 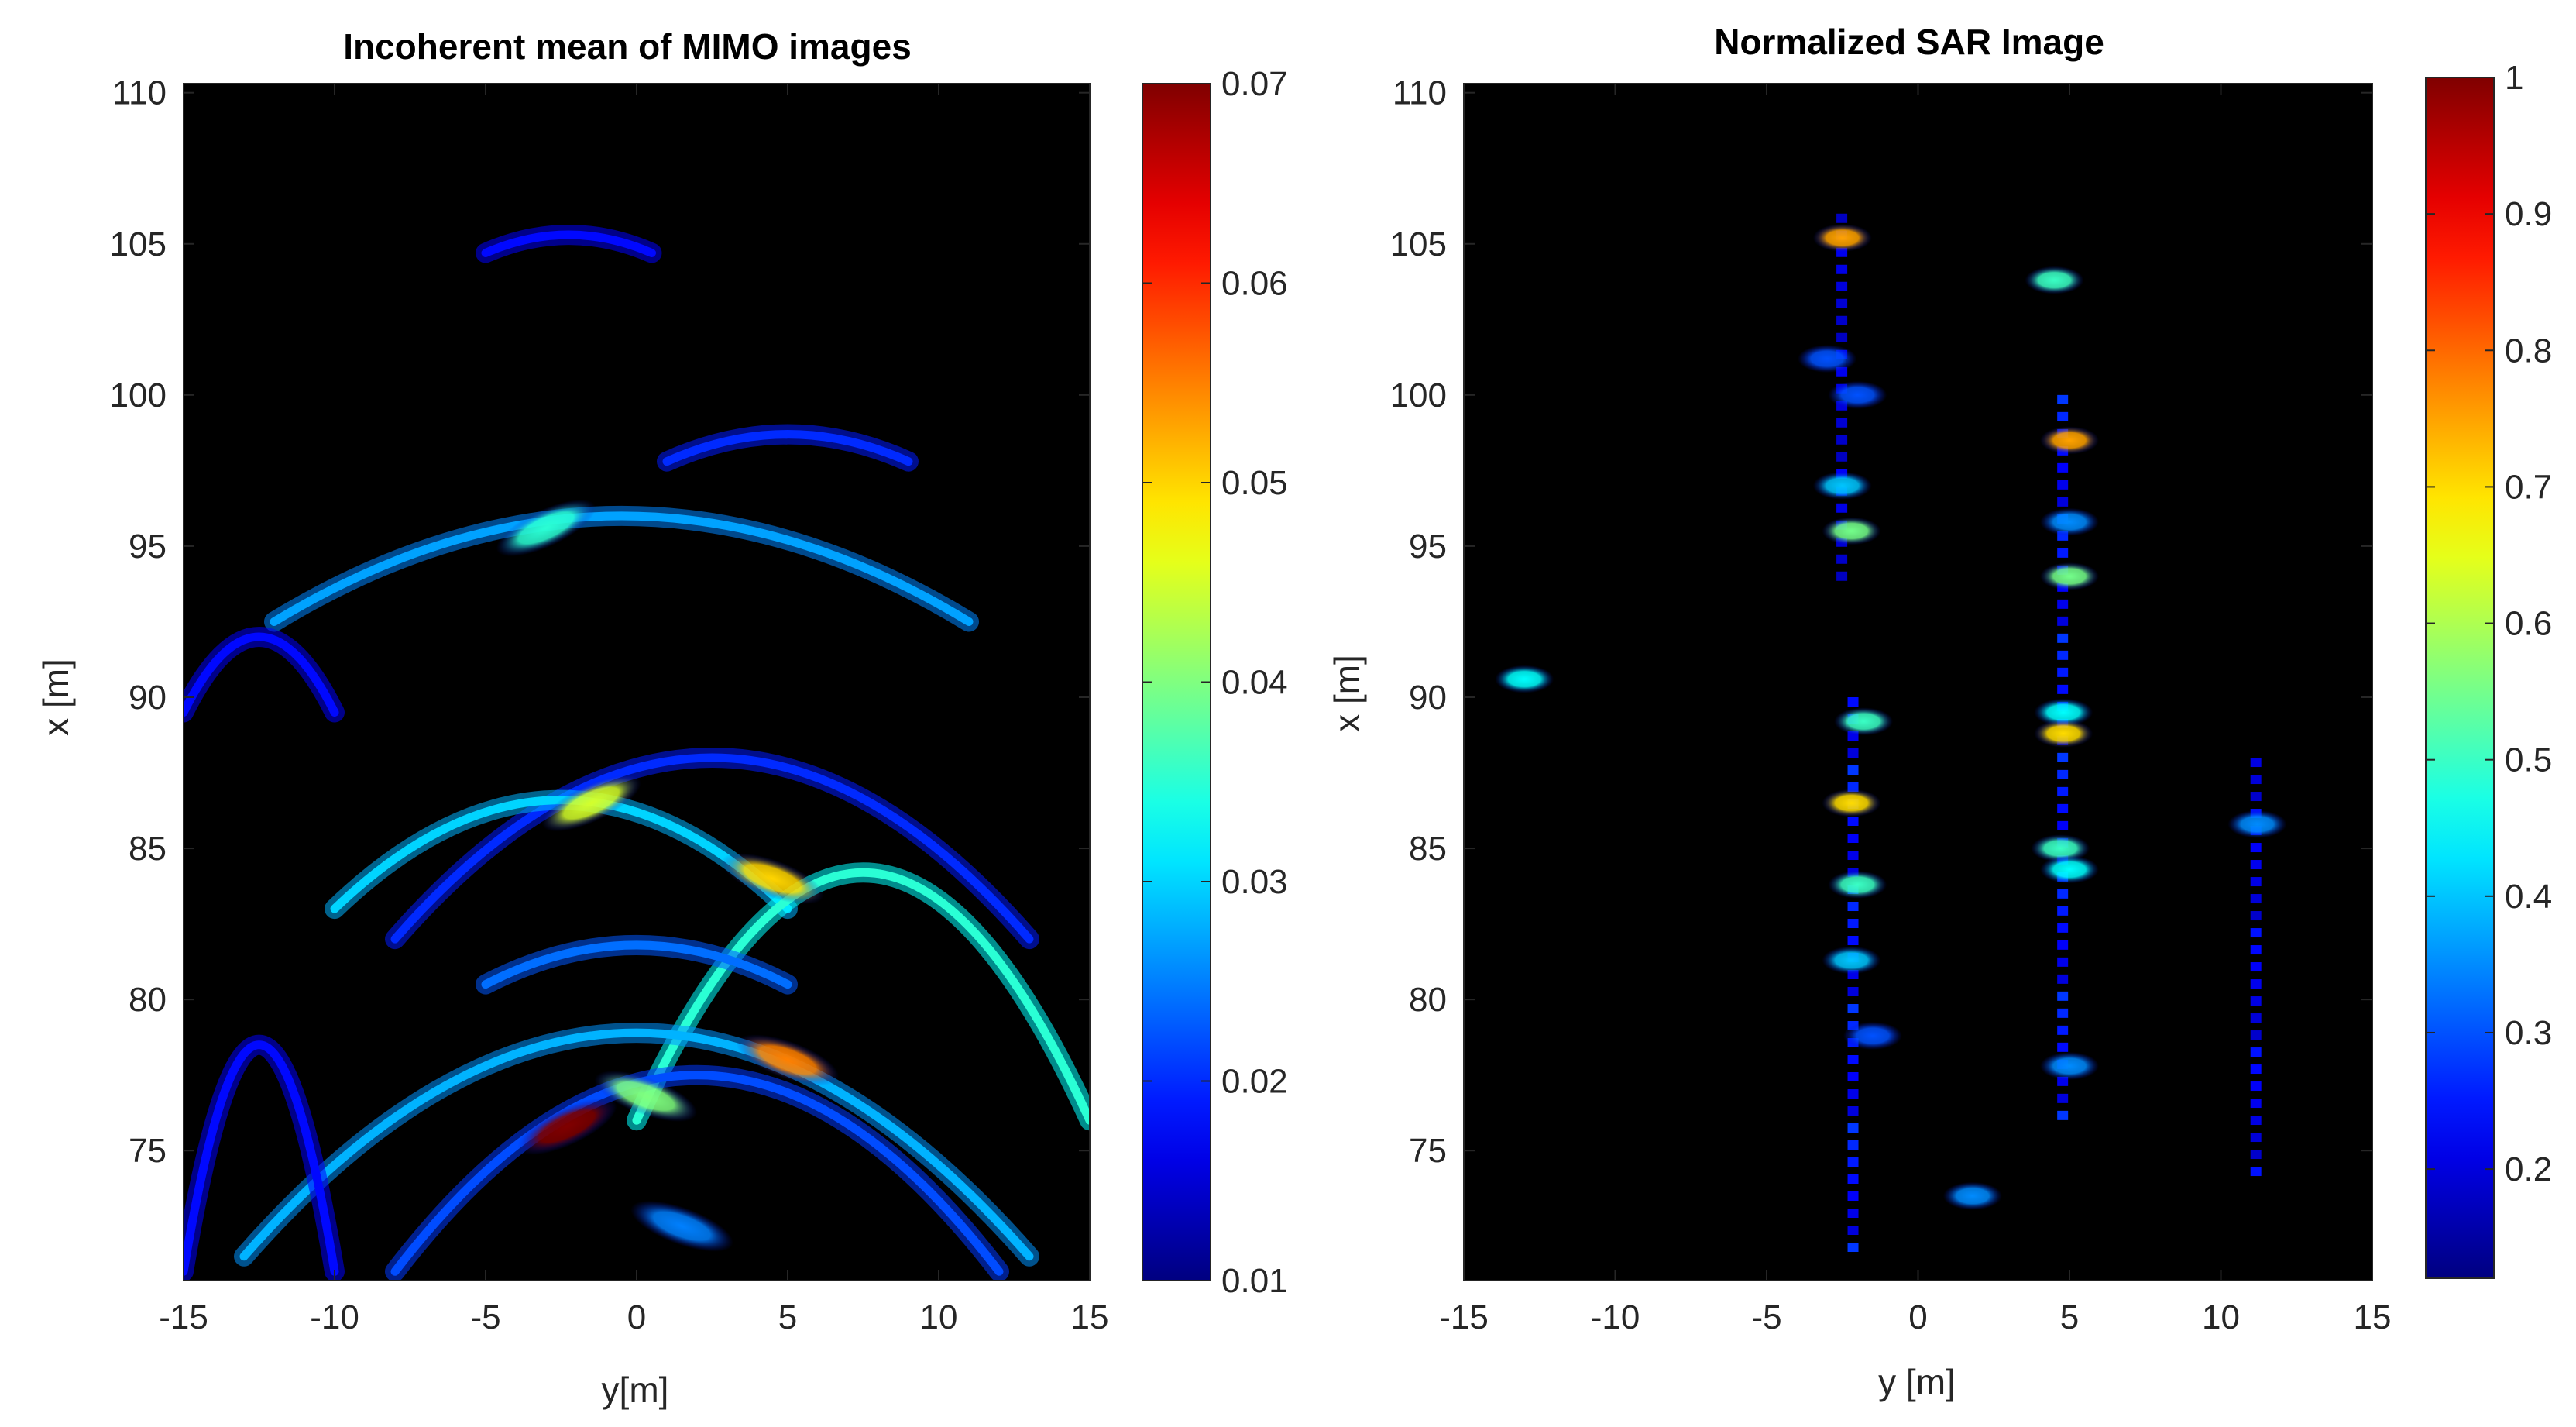 I want to click on x-tick-label: -15, so click(x=183, y=1317).